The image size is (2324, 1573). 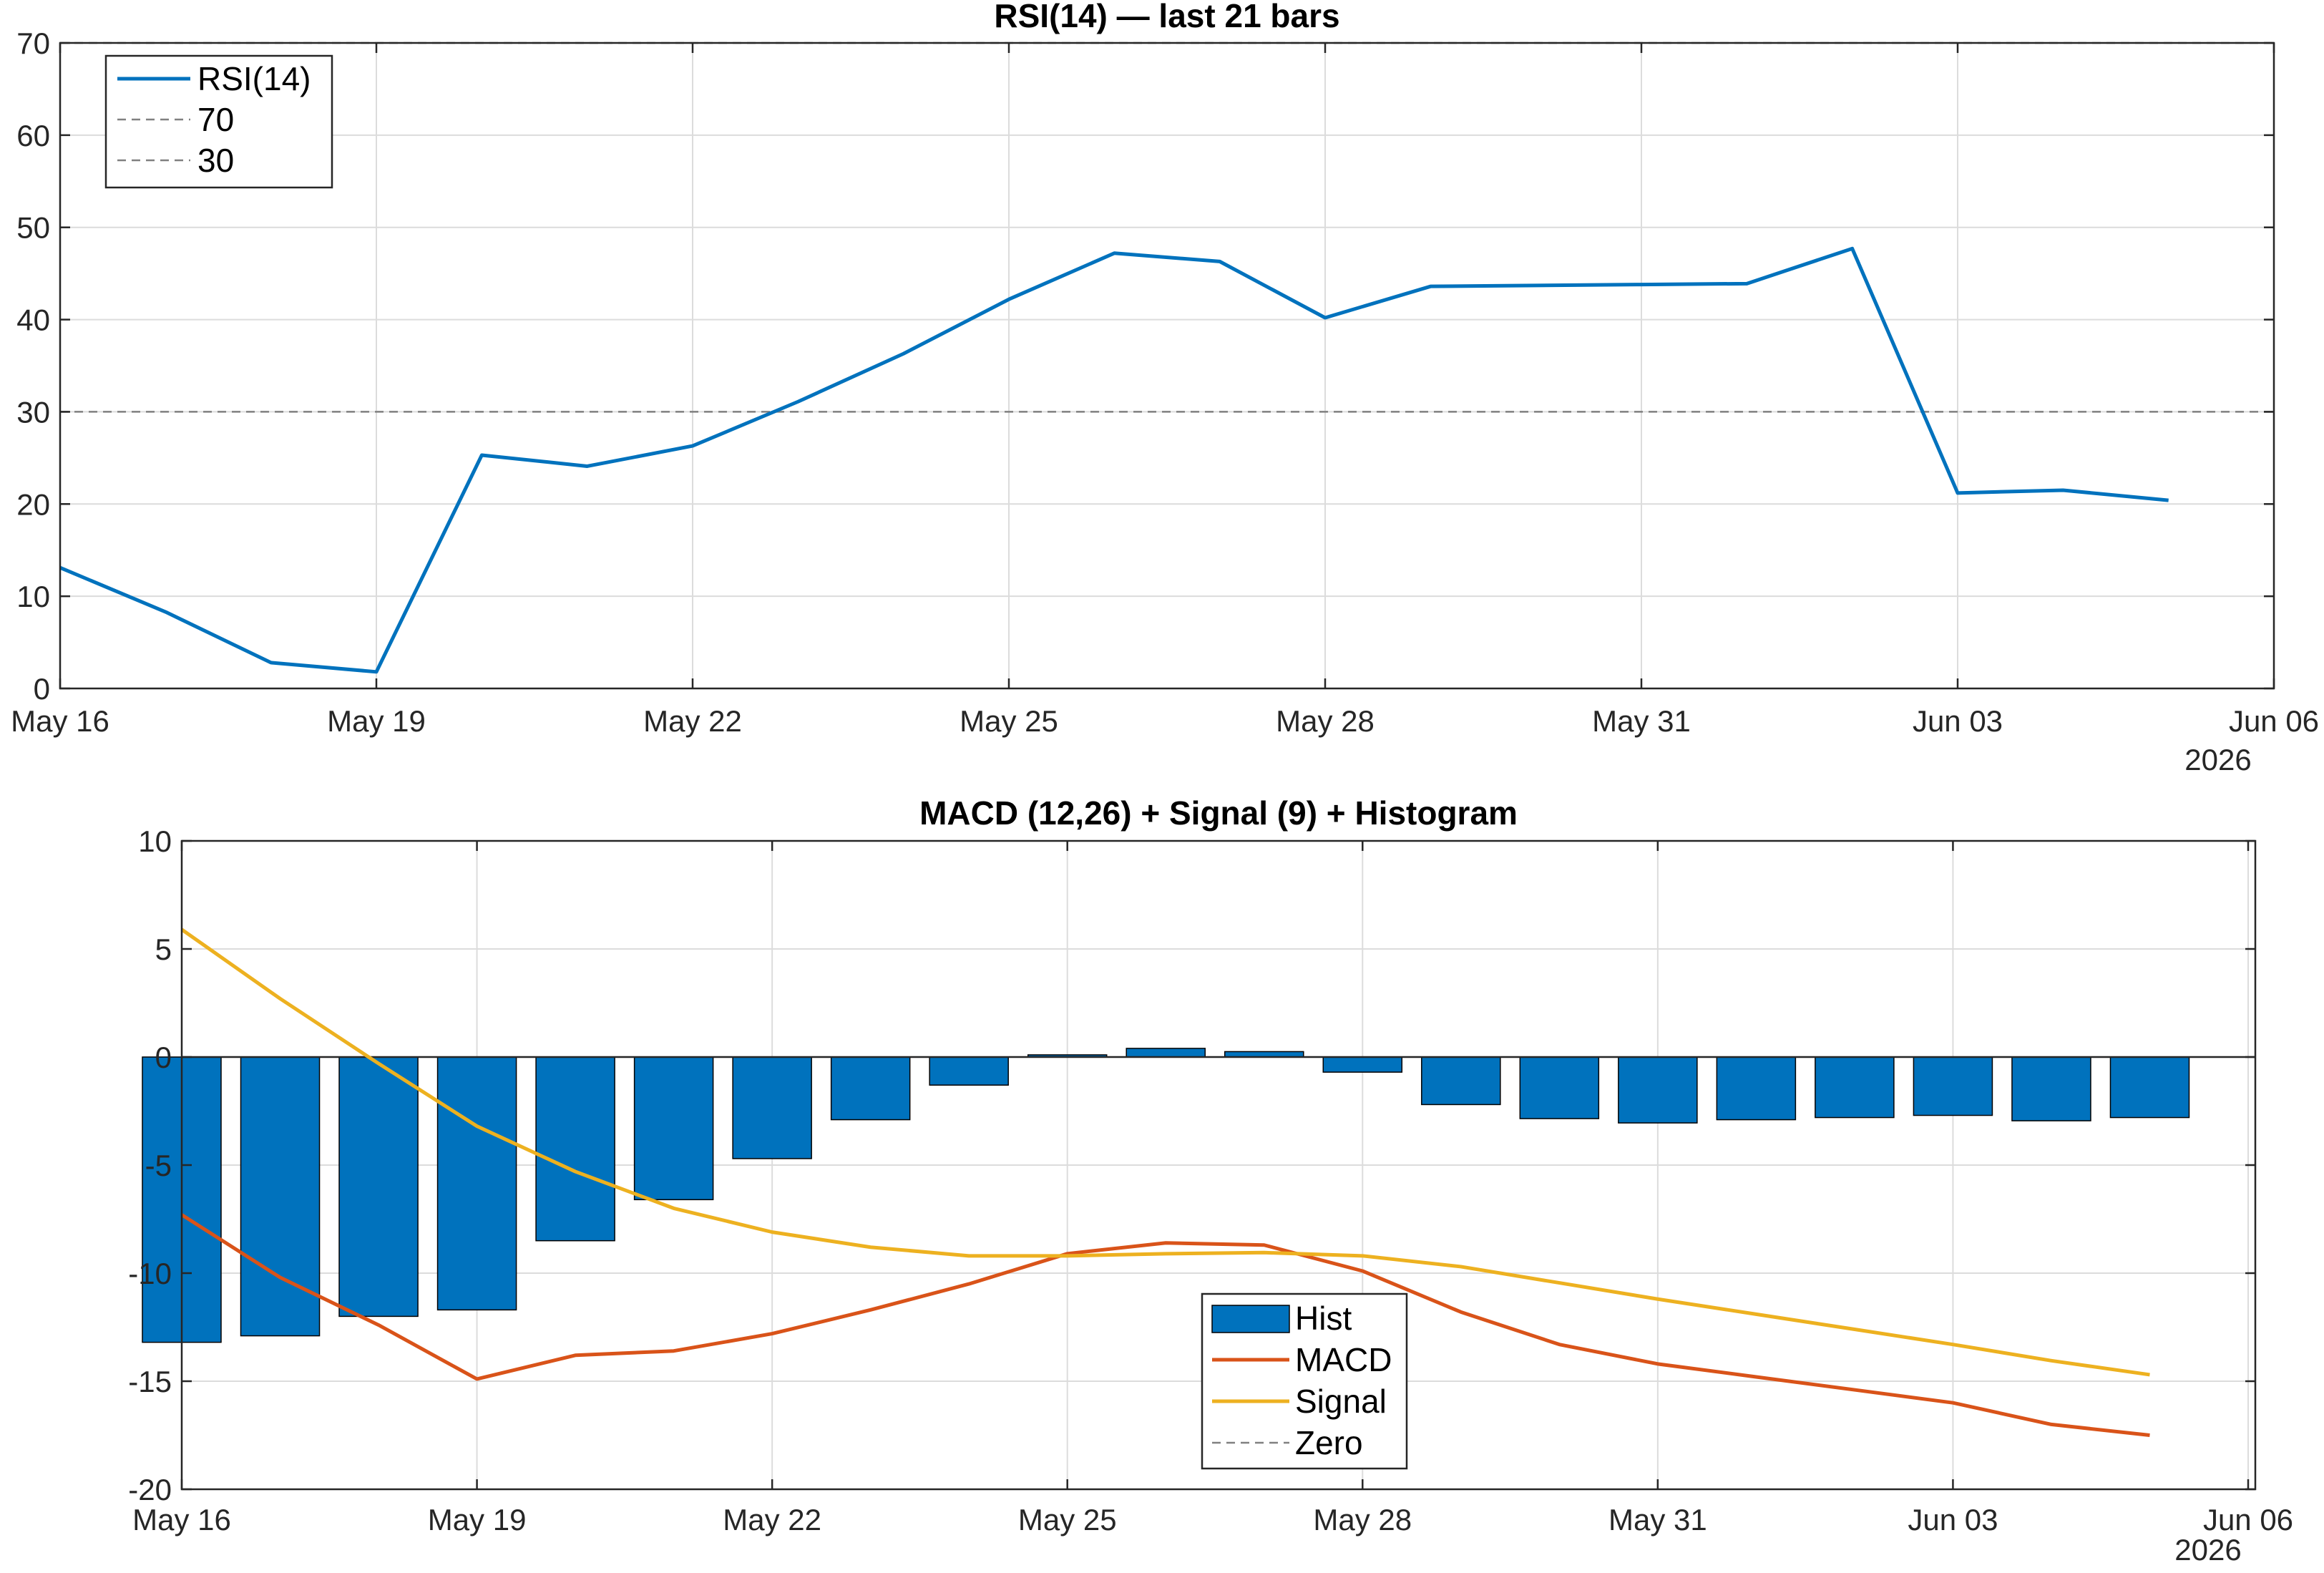 I want to click on y-tick-label: 70, so click(x=33, y=43).